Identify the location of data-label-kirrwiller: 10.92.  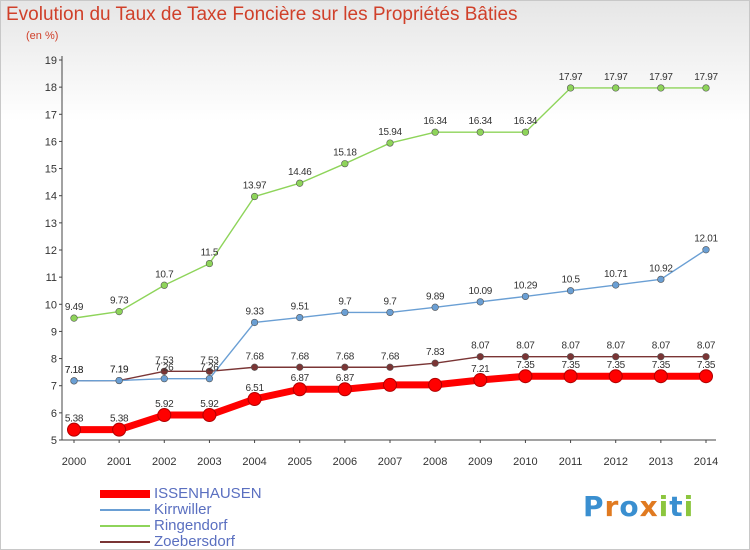
(661, 268).